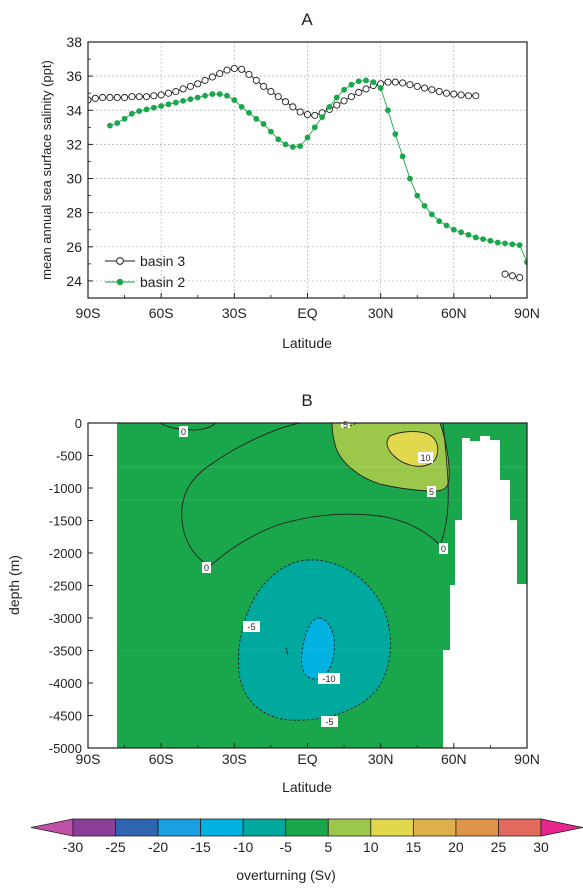 This screenshot has height=892, width=583. Describe the element at coordinates (456, 847) in the screenshot. I see `colorbar-tick-label: 20` at that location.